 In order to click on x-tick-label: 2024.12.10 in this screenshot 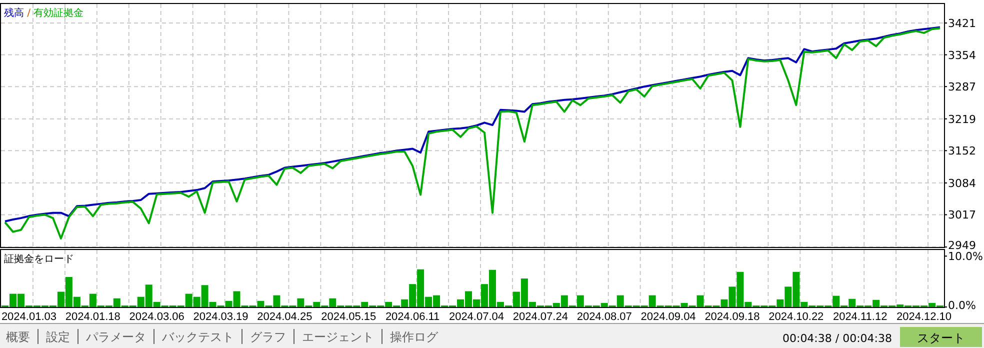, I will do `click(924, 317)`.